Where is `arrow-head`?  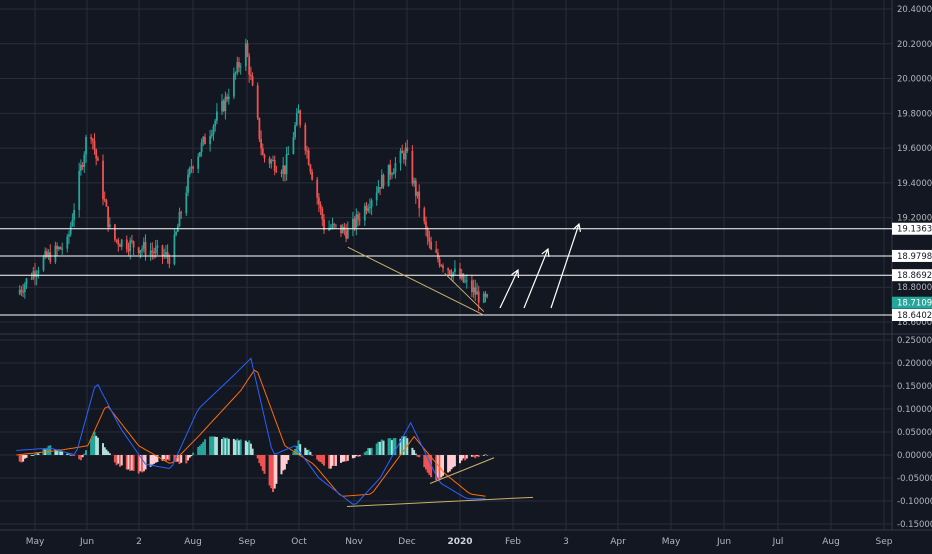 arrow-head is located at coordinates (515, 273).